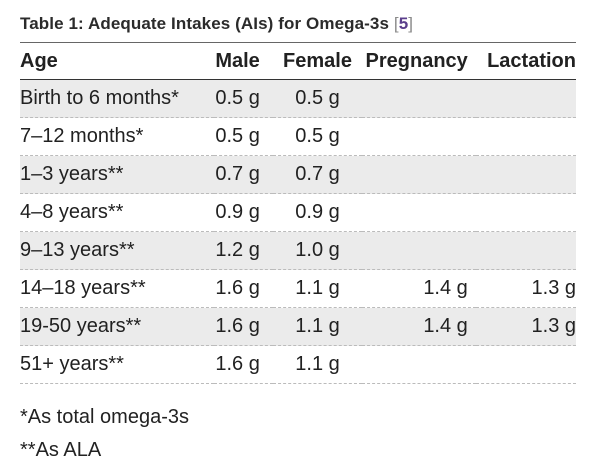 This screenshot has width=595, height=476. I want to click on cell-age: Birth to 6 months*, so click(117, 98).